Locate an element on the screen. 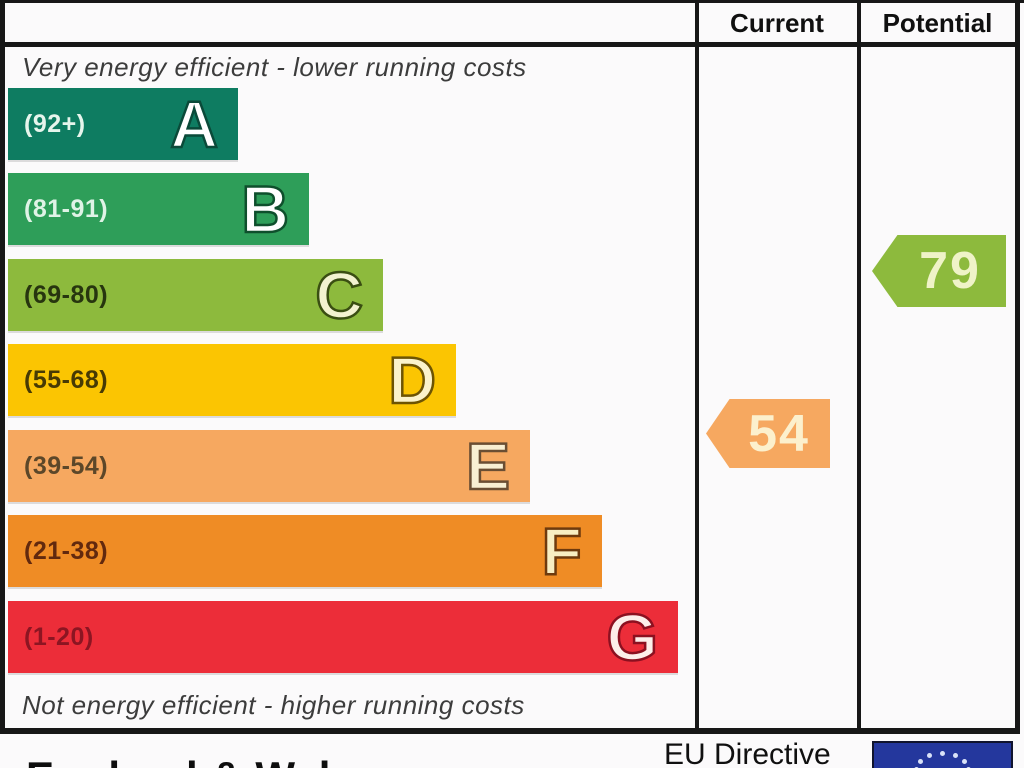  band-c: (69-80) C is located at coordinates (195, 295).